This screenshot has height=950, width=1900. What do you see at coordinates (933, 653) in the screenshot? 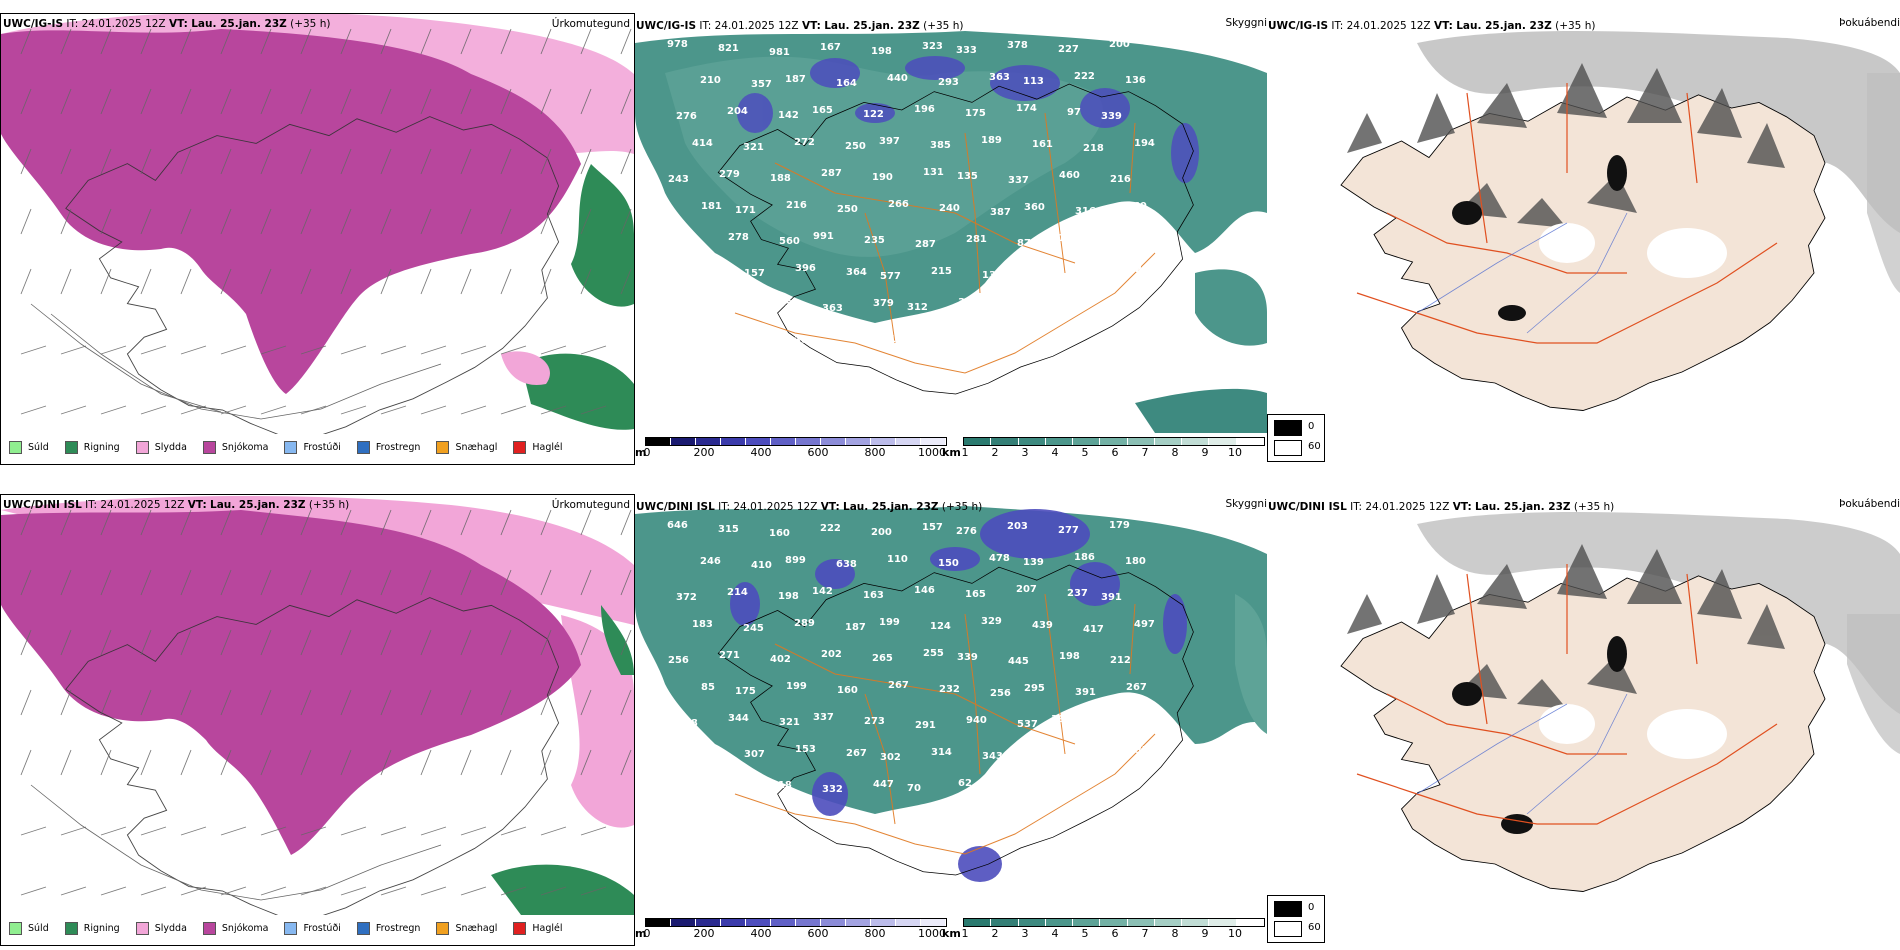
I see `ceiling-value-label: 255` at bounding box center [933, 653].